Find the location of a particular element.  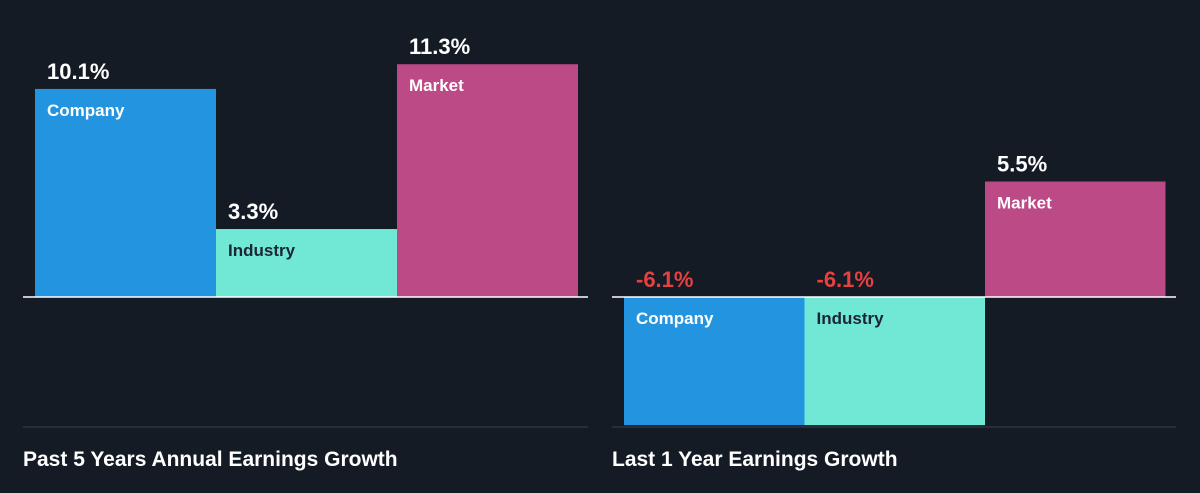

last-1-year-value-label-market: 5.5% is located at coordinates (1022, 164).